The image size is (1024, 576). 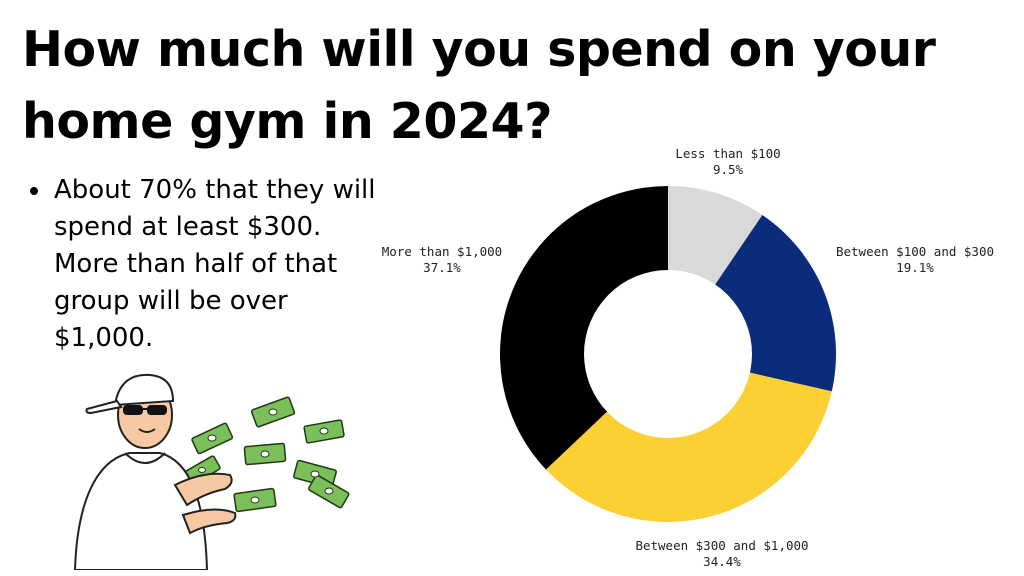 I want to click on slice-value-label: 19.1%, so click(x=915, y=267).